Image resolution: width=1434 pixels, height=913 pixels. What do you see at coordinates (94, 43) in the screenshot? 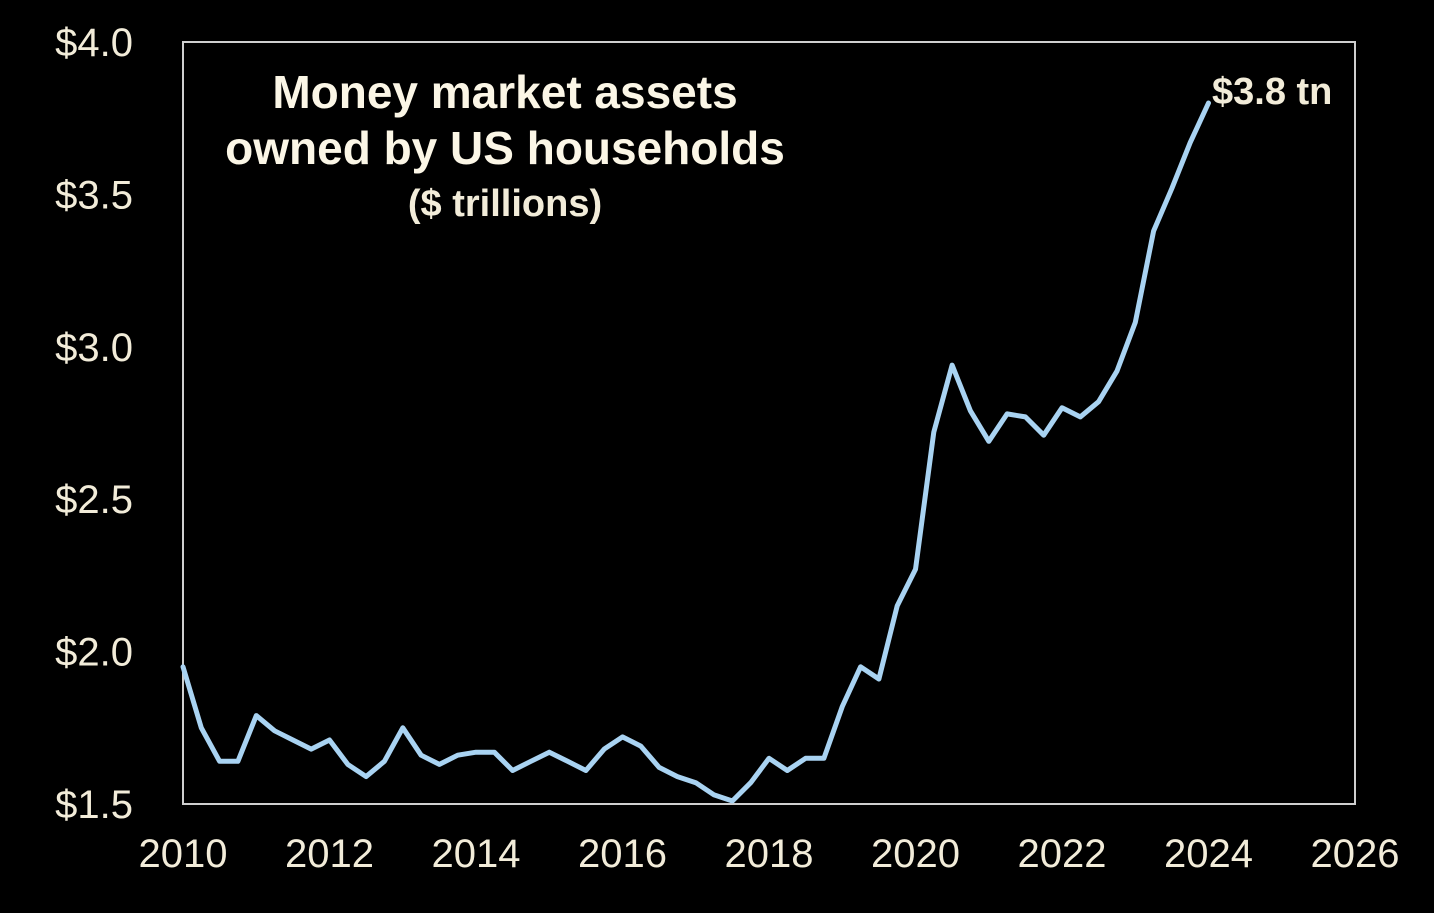
I see `y-tick-label: $4.0` at bounding box center [94, 43].